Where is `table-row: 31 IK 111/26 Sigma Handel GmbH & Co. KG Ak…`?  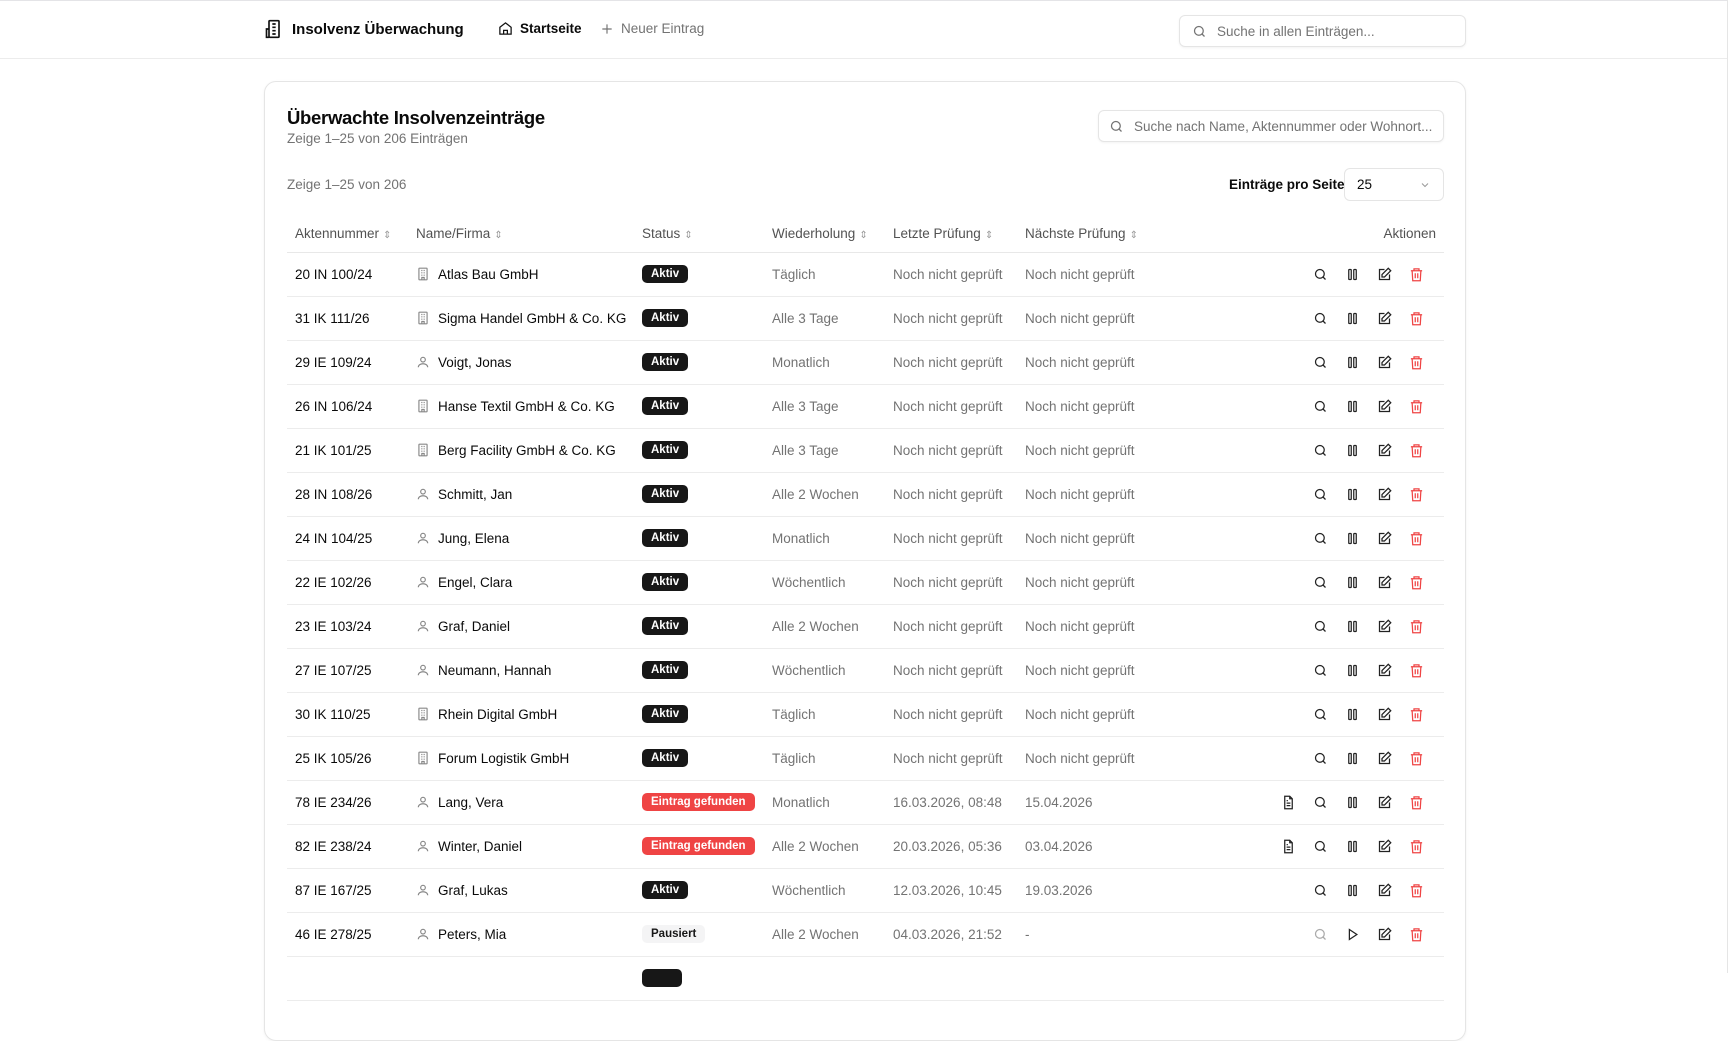
table-row: 31 IK 111/26 Sigma Handel GmbH & Co. KG Ak… is located at coordinates (865, 318).